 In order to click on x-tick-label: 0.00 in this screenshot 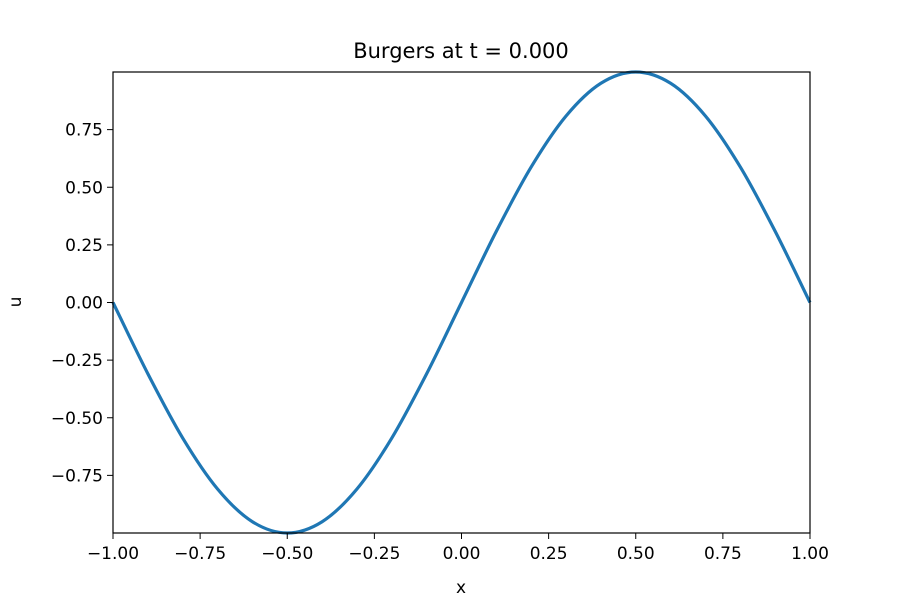, I will do `click(462, 554)`.